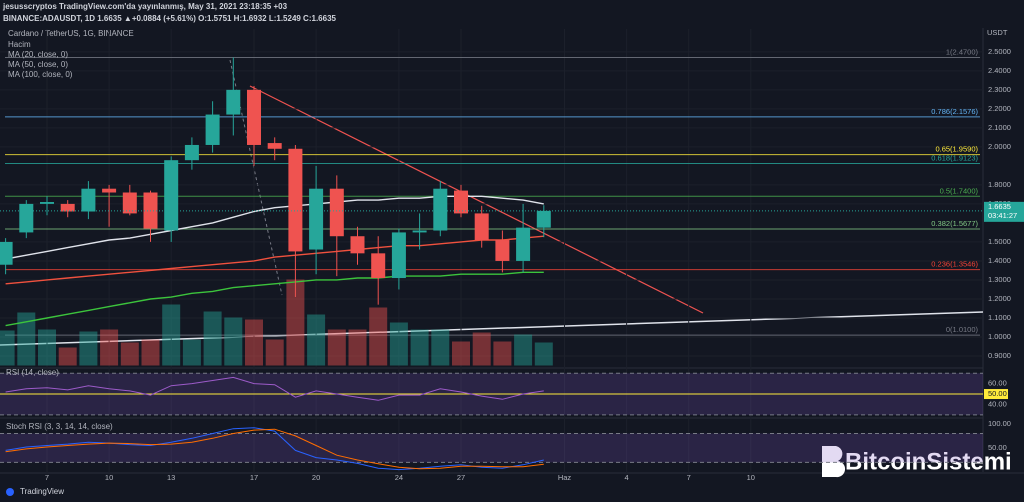 This screenshot has width=1024, height=502. Describe the element at coordinates (997, 32) in the screenshot. I see `currency: USDT` at that location.